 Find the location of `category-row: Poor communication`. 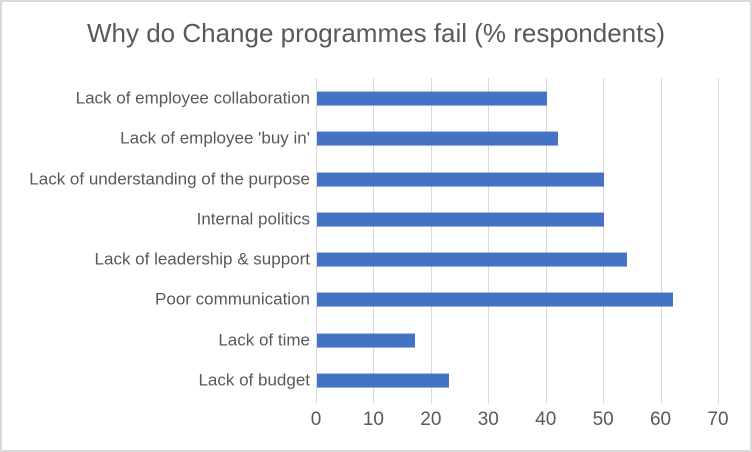

category-row: Poor communication is located at coordinates (360, 299).